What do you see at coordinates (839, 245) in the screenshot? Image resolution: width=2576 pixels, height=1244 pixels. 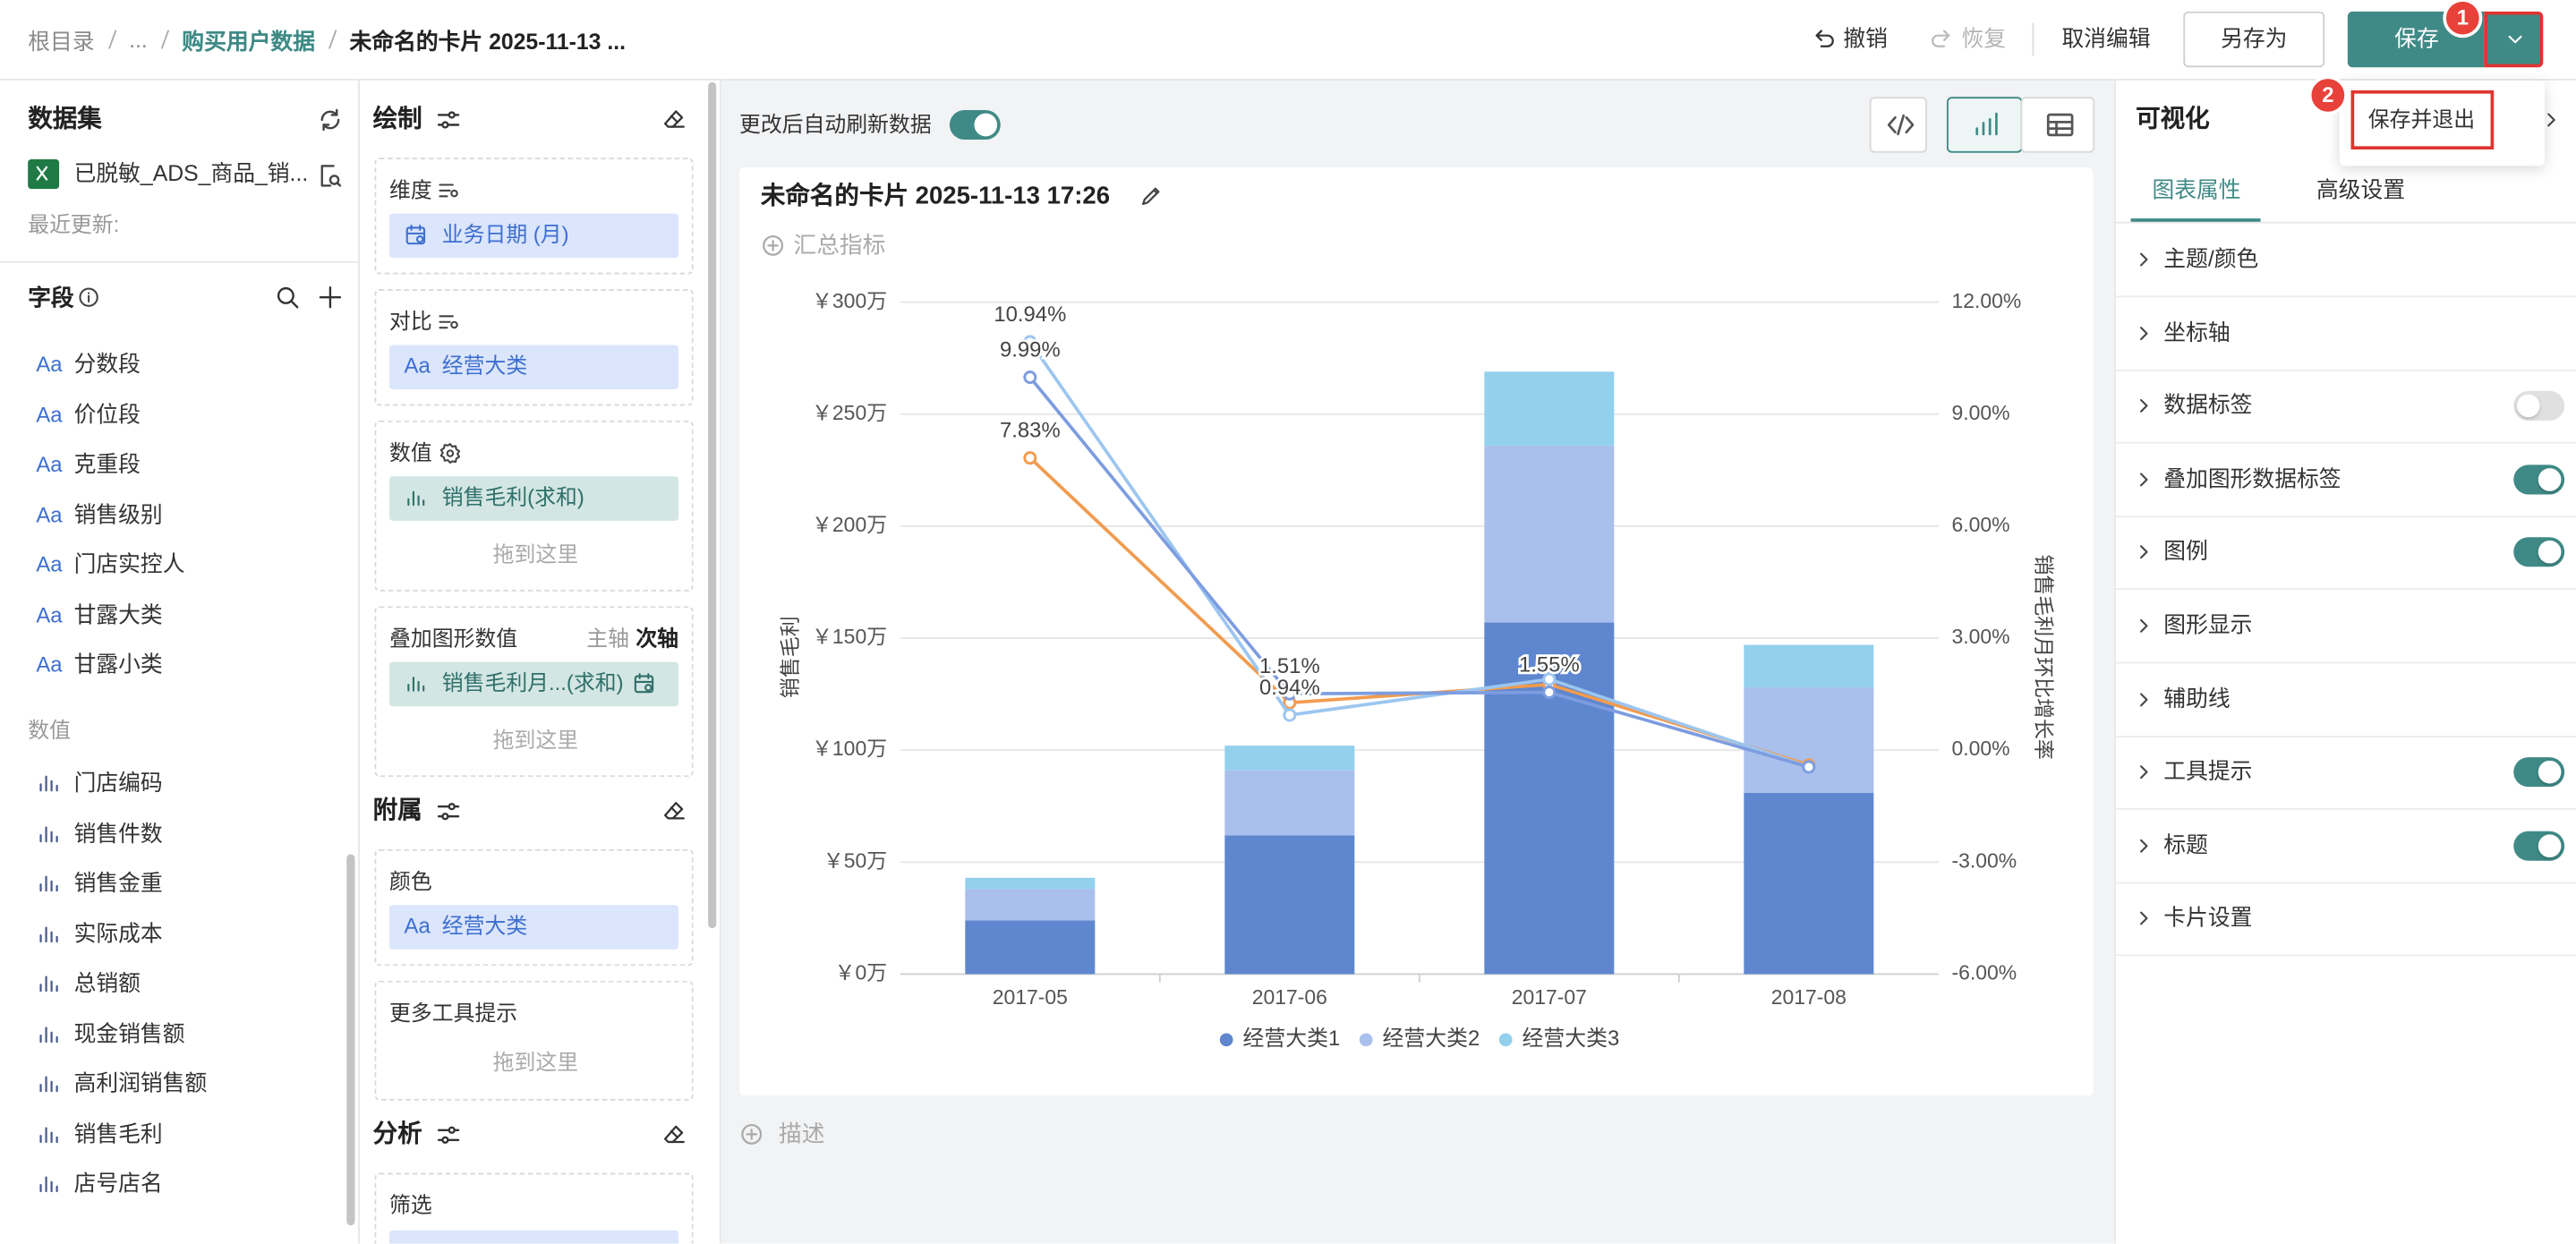 I see `add-summary: 汇总指标` at bounding box center [839, 245].